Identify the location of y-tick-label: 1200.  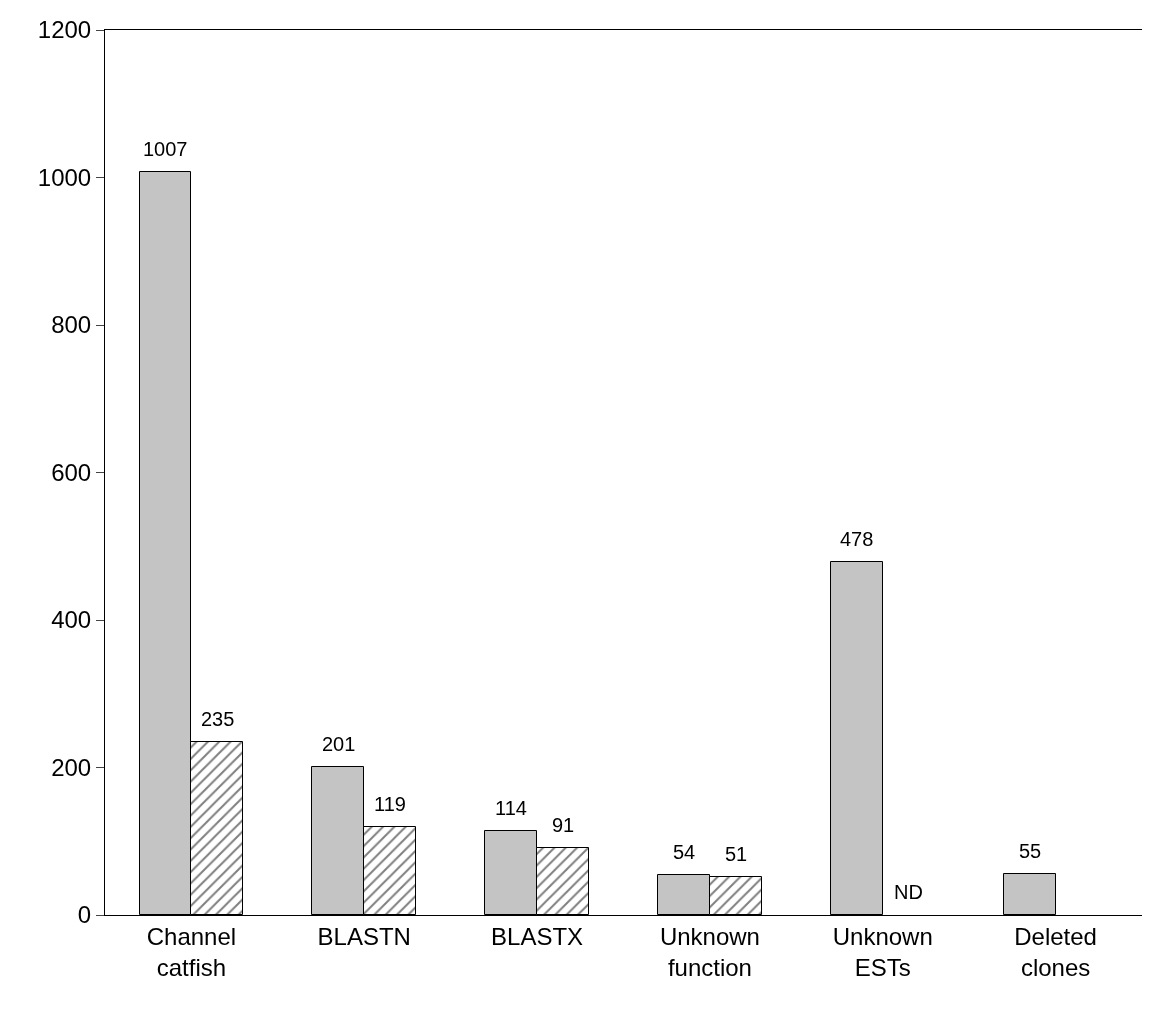
(64, 30).